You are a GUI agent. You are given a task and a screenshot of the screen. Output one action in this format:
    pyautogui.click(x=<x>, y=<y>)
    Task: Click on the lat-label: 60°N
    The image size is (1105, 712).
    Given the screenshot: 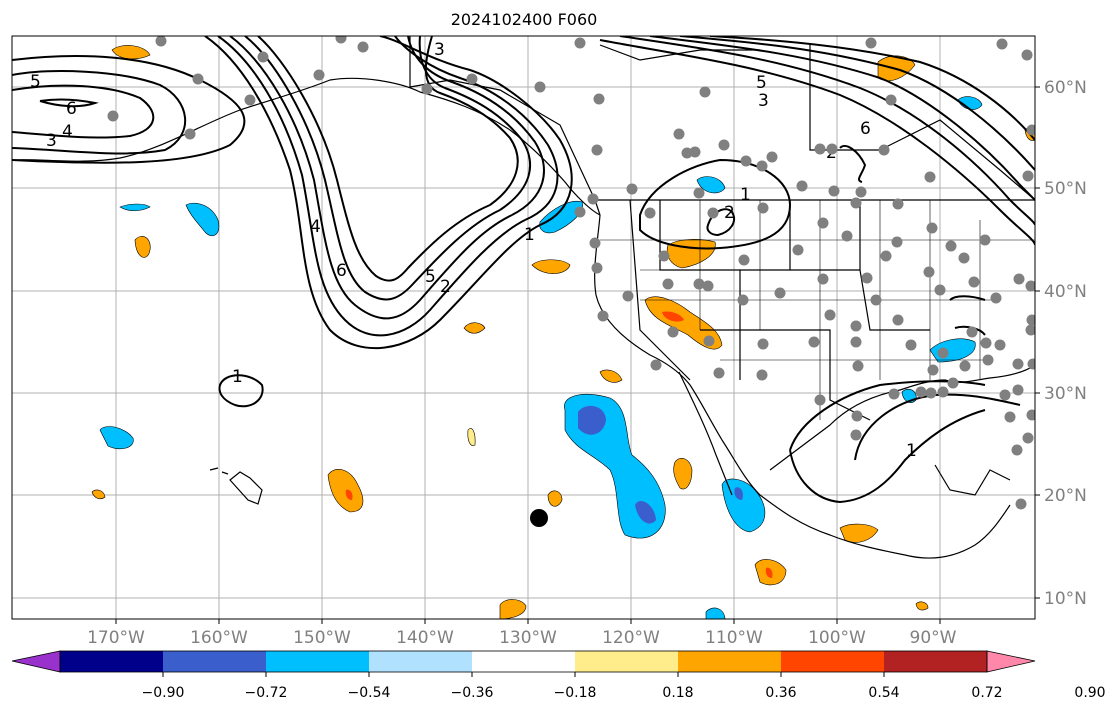 What is the action you would take?
    pyautogui.click(x=1065, y=88)
    